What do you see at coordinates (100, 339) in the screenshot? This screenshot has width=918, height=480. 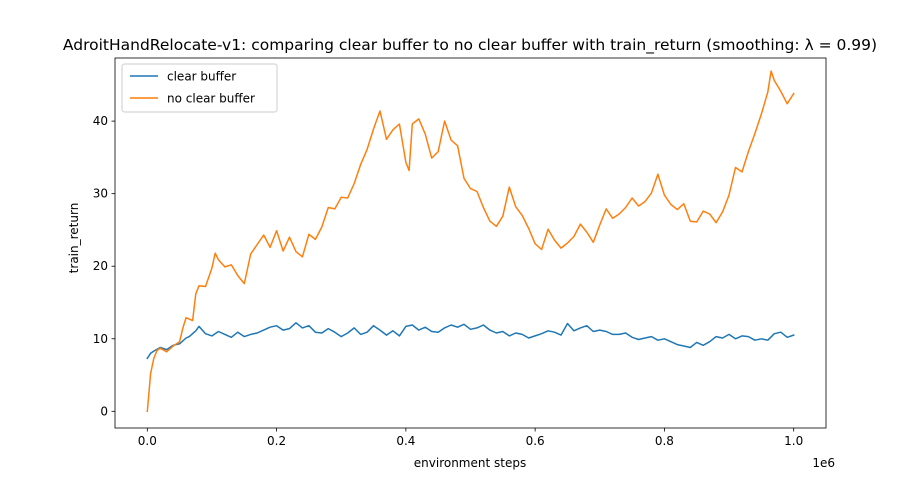 I see `y-tick-label: 10` at bounding box center [100, 339].